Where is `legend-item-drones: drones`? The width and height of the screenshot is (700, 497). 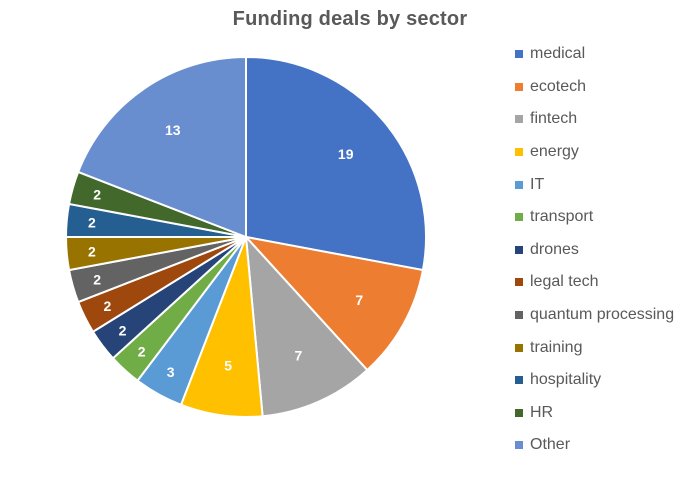 legend-item-drones: drones is located at coordinates (594, 250).